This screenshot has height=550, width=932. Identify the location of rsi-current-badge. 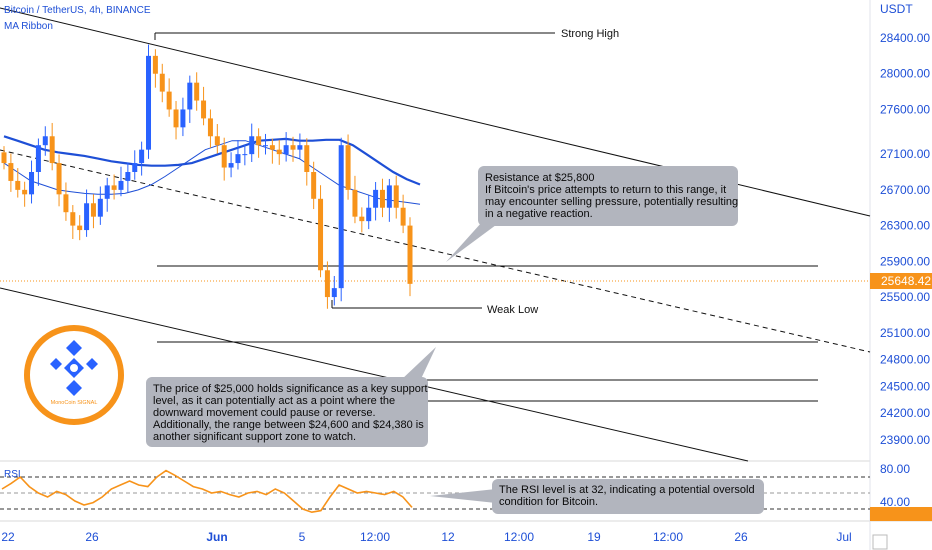
(901, 514).